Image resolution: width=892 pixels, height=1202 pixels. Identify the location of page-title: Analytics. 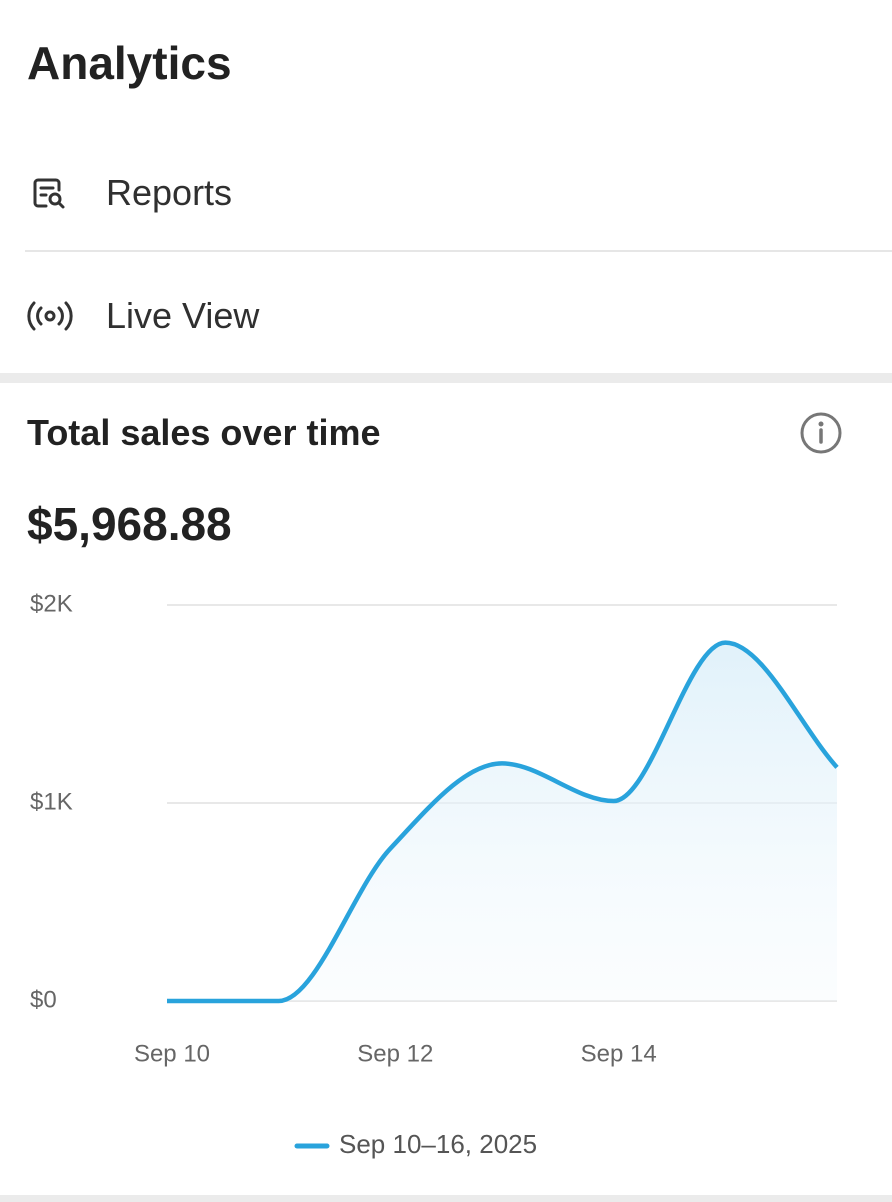
(129, 63).